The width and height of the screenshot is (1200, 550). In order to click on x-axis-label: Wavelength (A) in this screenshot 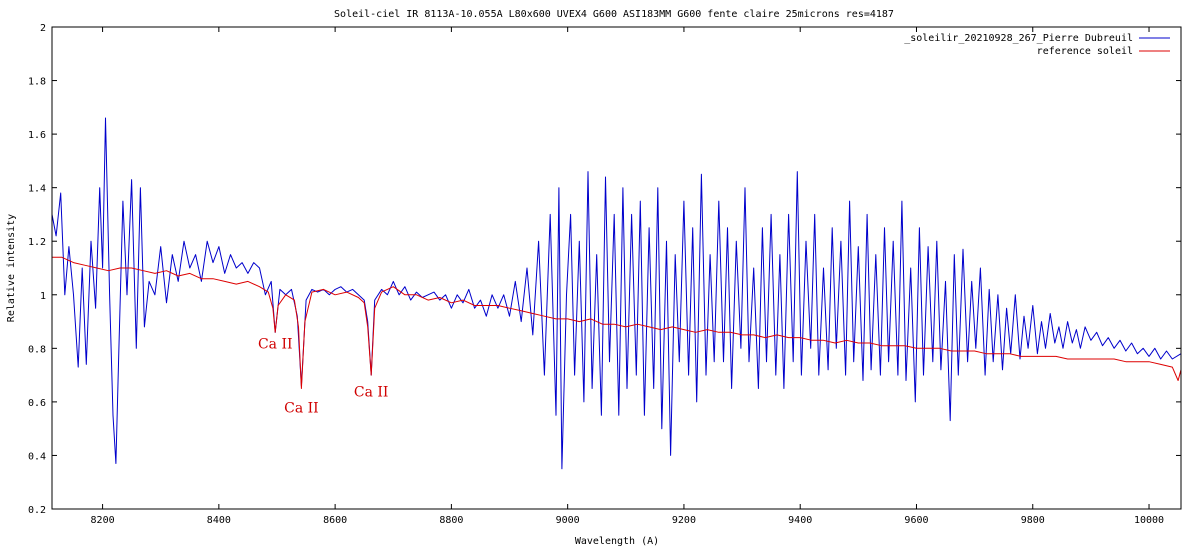, I will do `click(617, 541)`.